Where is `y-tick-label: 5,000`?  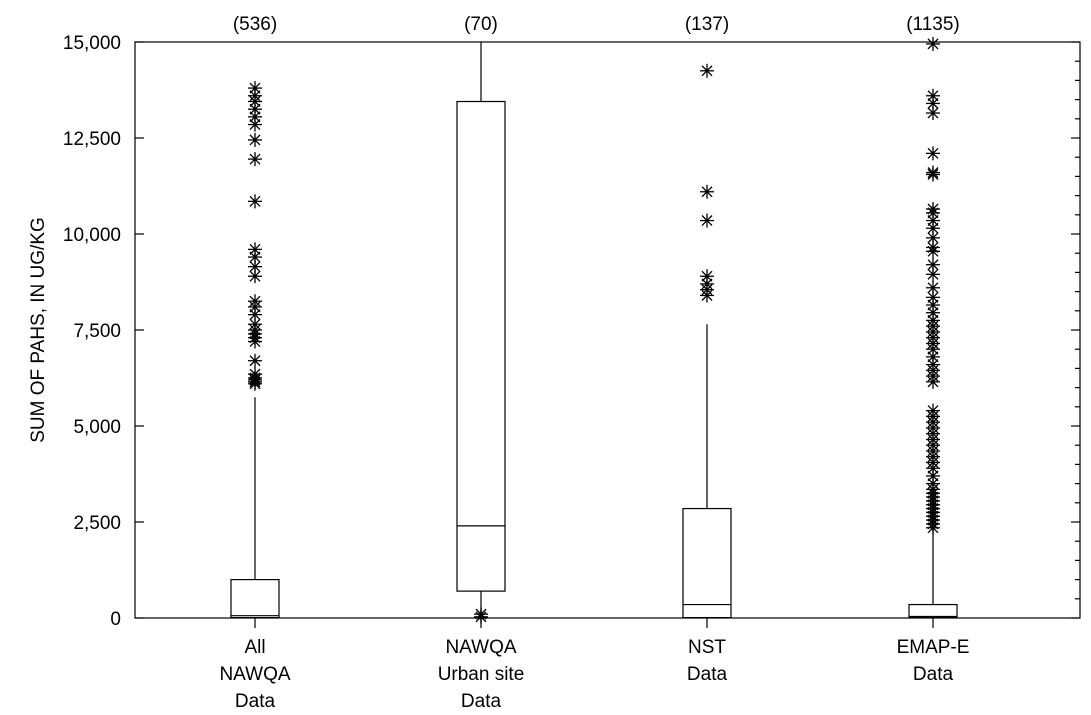 y-tick-label: 5,000 is located at coordinates (97, 427).